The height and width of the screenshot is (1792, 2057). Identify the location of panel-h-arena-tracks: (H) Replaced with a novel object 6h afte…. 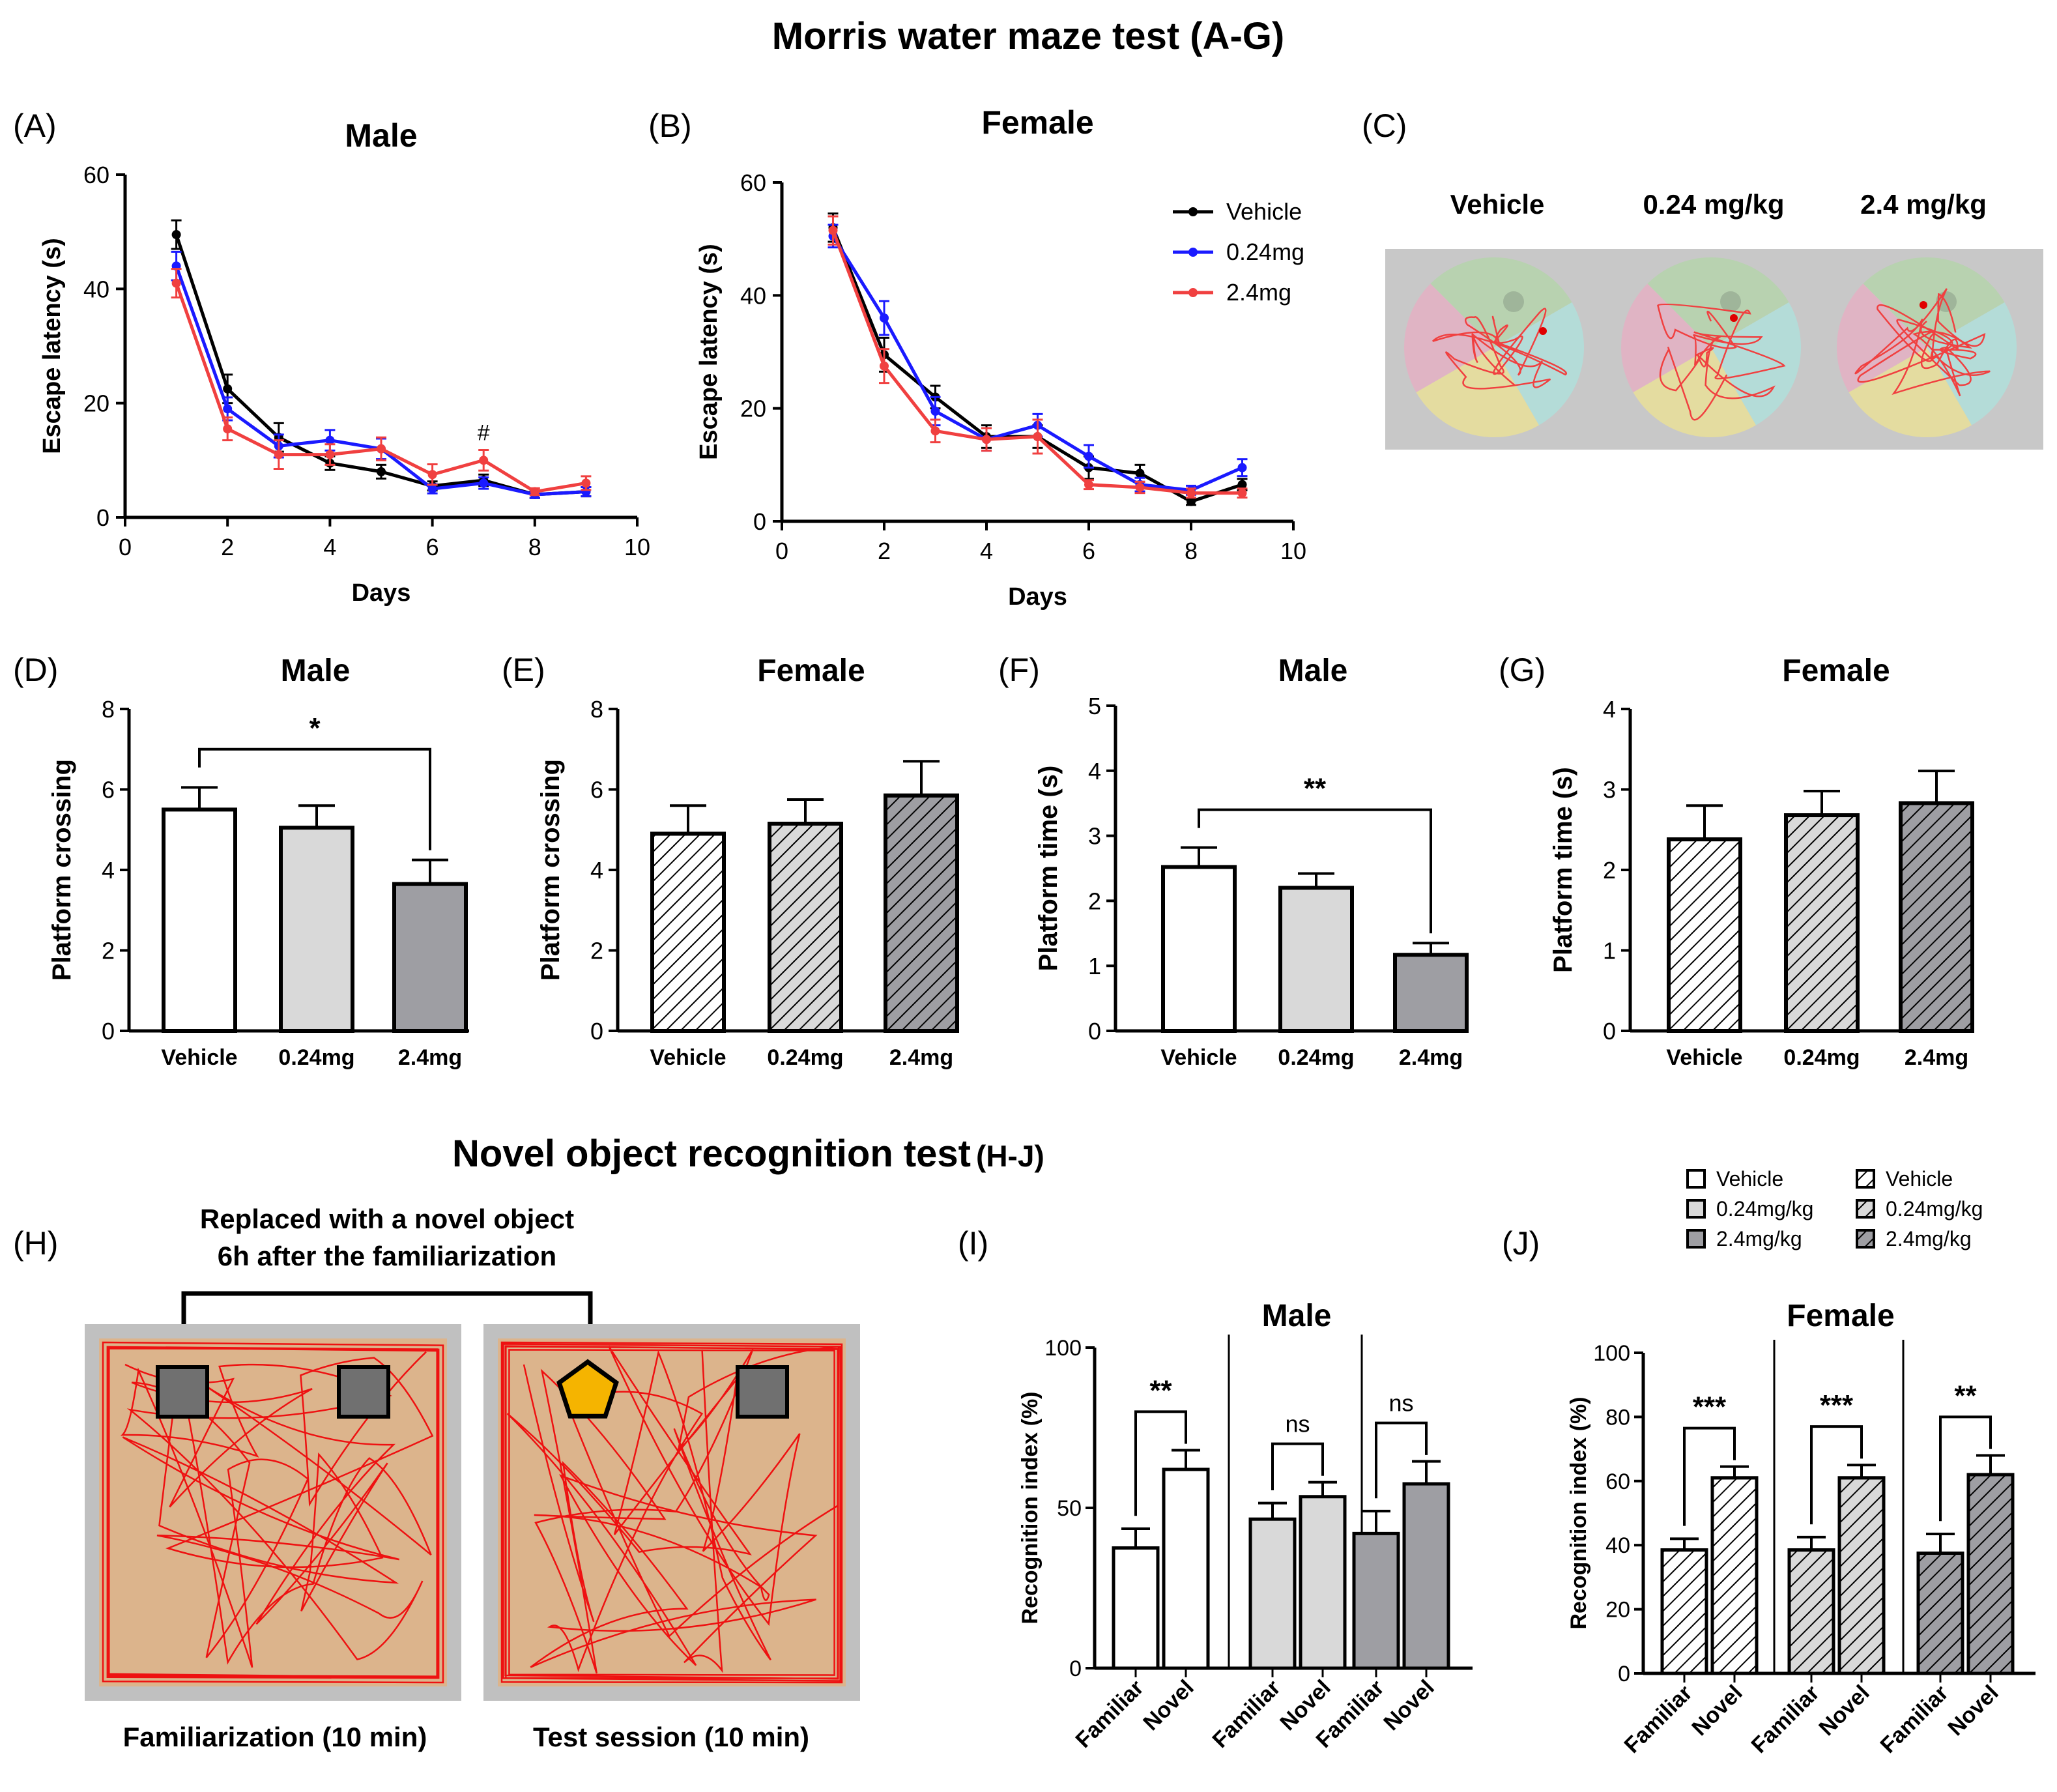
(436, 1478).